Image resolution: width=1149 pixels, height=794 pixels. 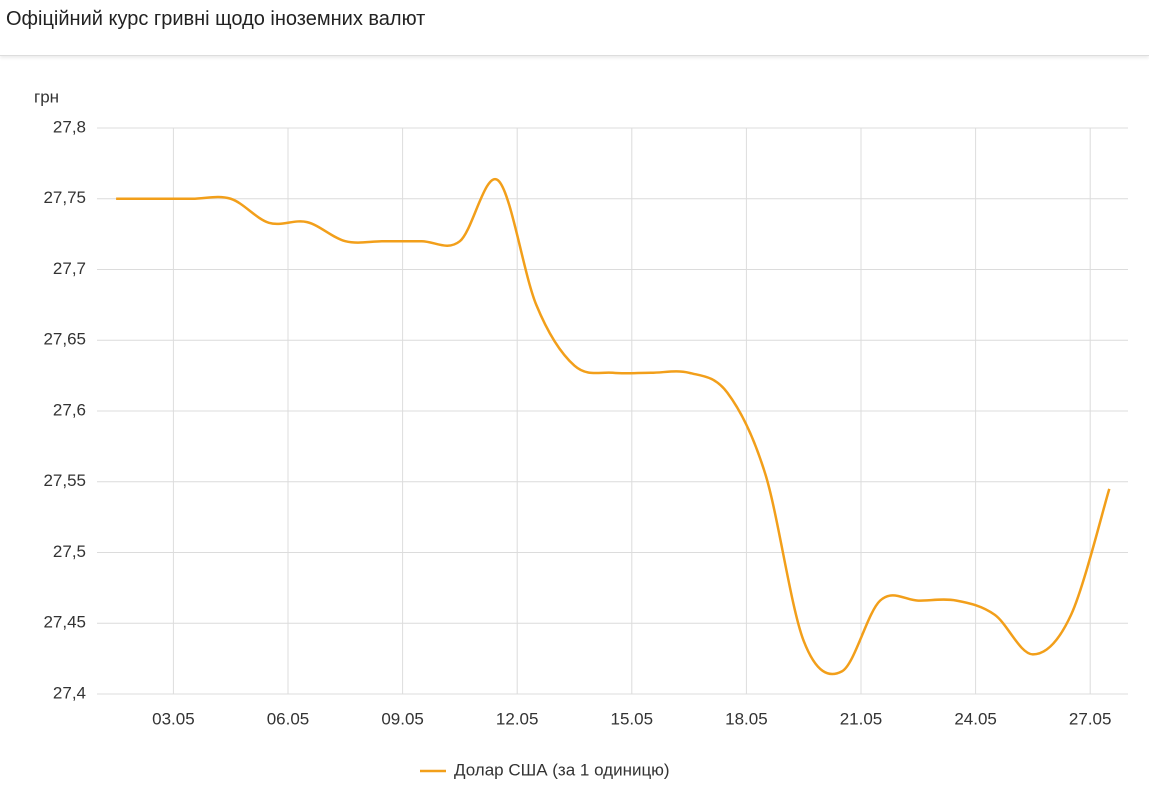 What do you see at coordinates (69, 126) in the screenshot?
I see `y-tick-label: 27,8` at bounding box center [69, 126].